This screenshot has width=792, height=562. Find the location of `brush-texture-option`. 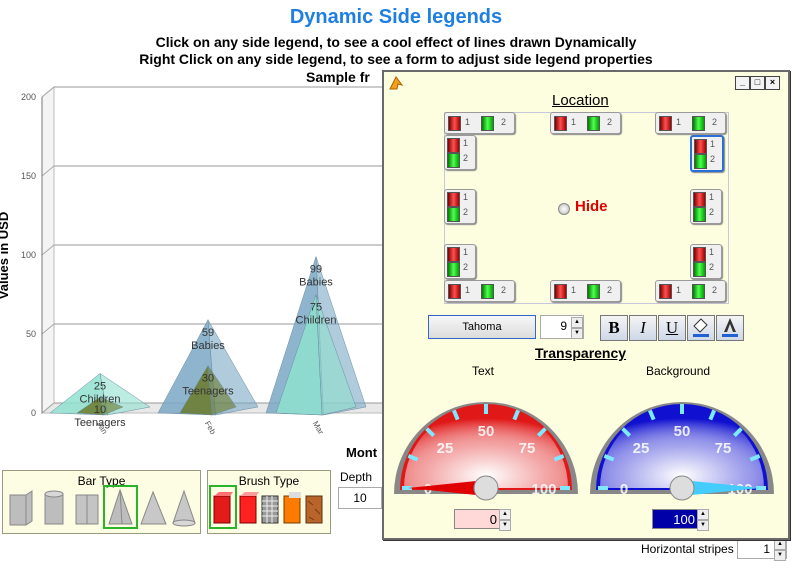

brush-texture-option is located at coordinates (293, 507).